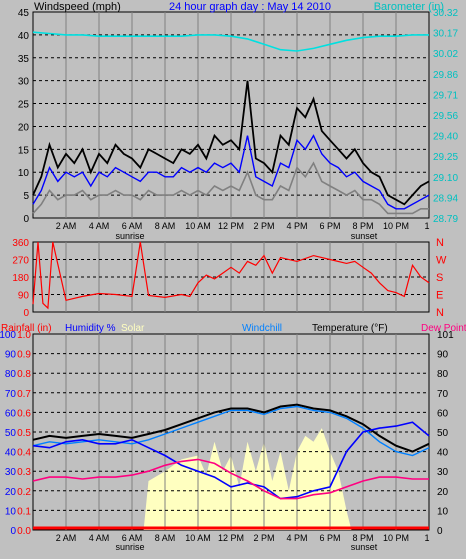 This screenshot has width=466, height=559. Describe the element at coordinates (443, 328) in the screenshot. I see `legend-dewpoint: Dew Point` at that location.